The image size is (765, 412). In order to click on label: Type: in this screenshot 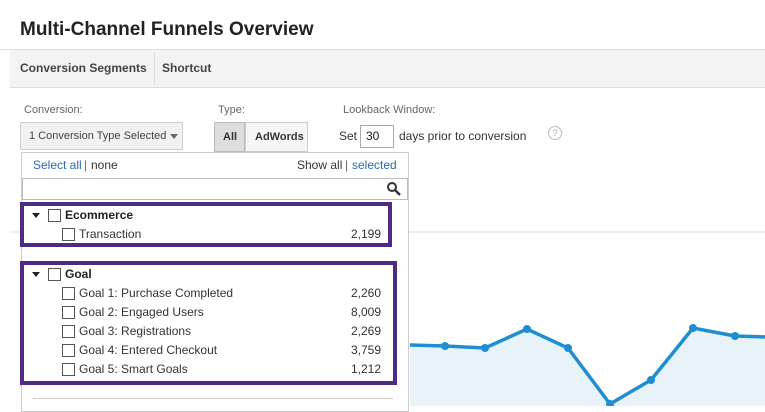, I will do `click(231, 110)`.